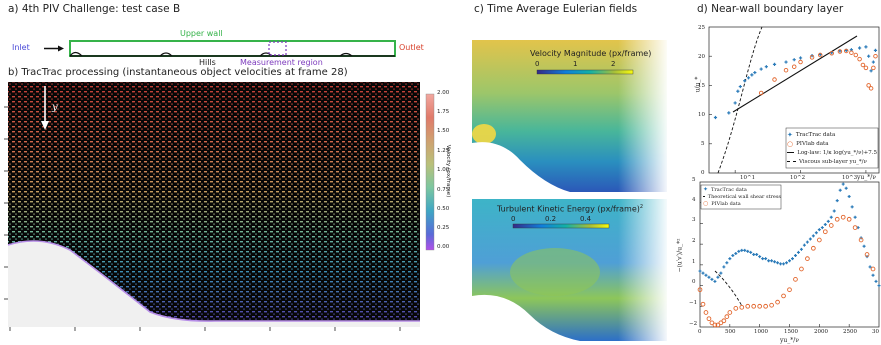  What do you see at coordinates (214, 284) in the screenshot?
I see `hill-wall` at bounding box center [214, 284].